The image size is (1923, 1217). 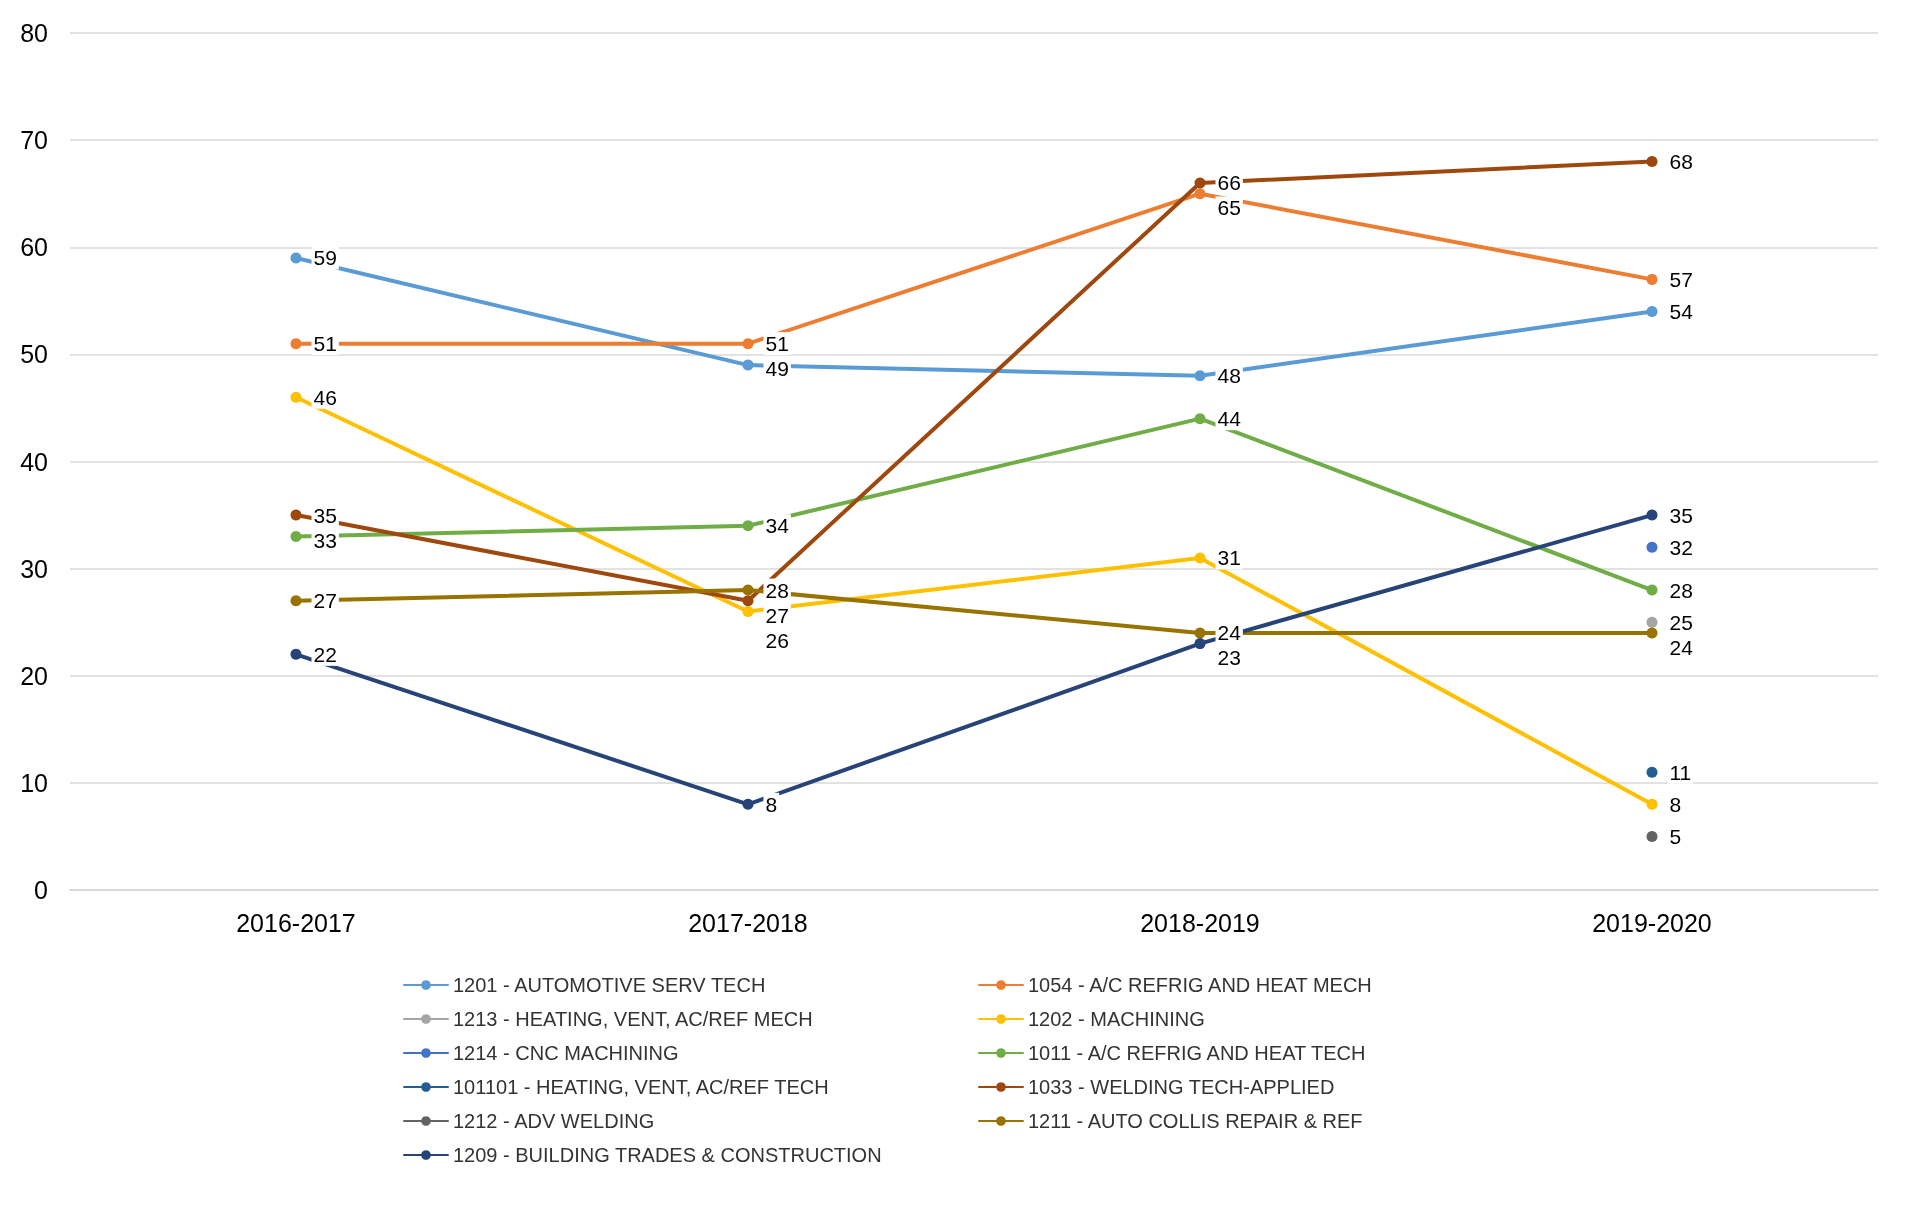 I want to click on legend-label: 1213 - HEATING, VENT, AC/REF MECH, so click(x=633, y=1019).